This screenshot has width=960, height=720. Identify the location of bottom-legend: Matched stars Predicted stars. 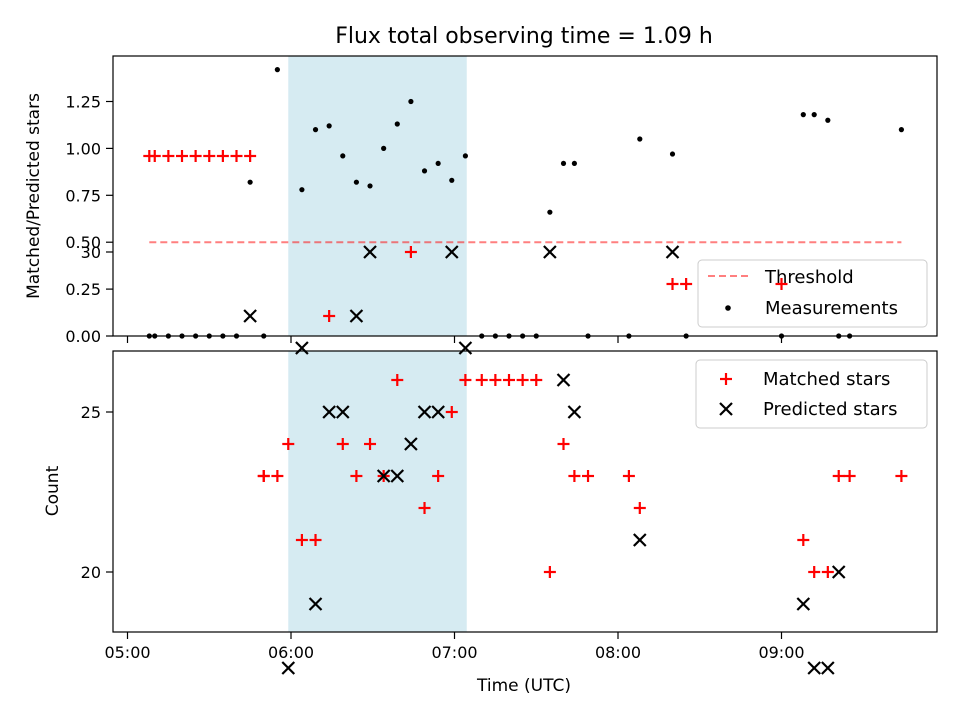
(811, 394).